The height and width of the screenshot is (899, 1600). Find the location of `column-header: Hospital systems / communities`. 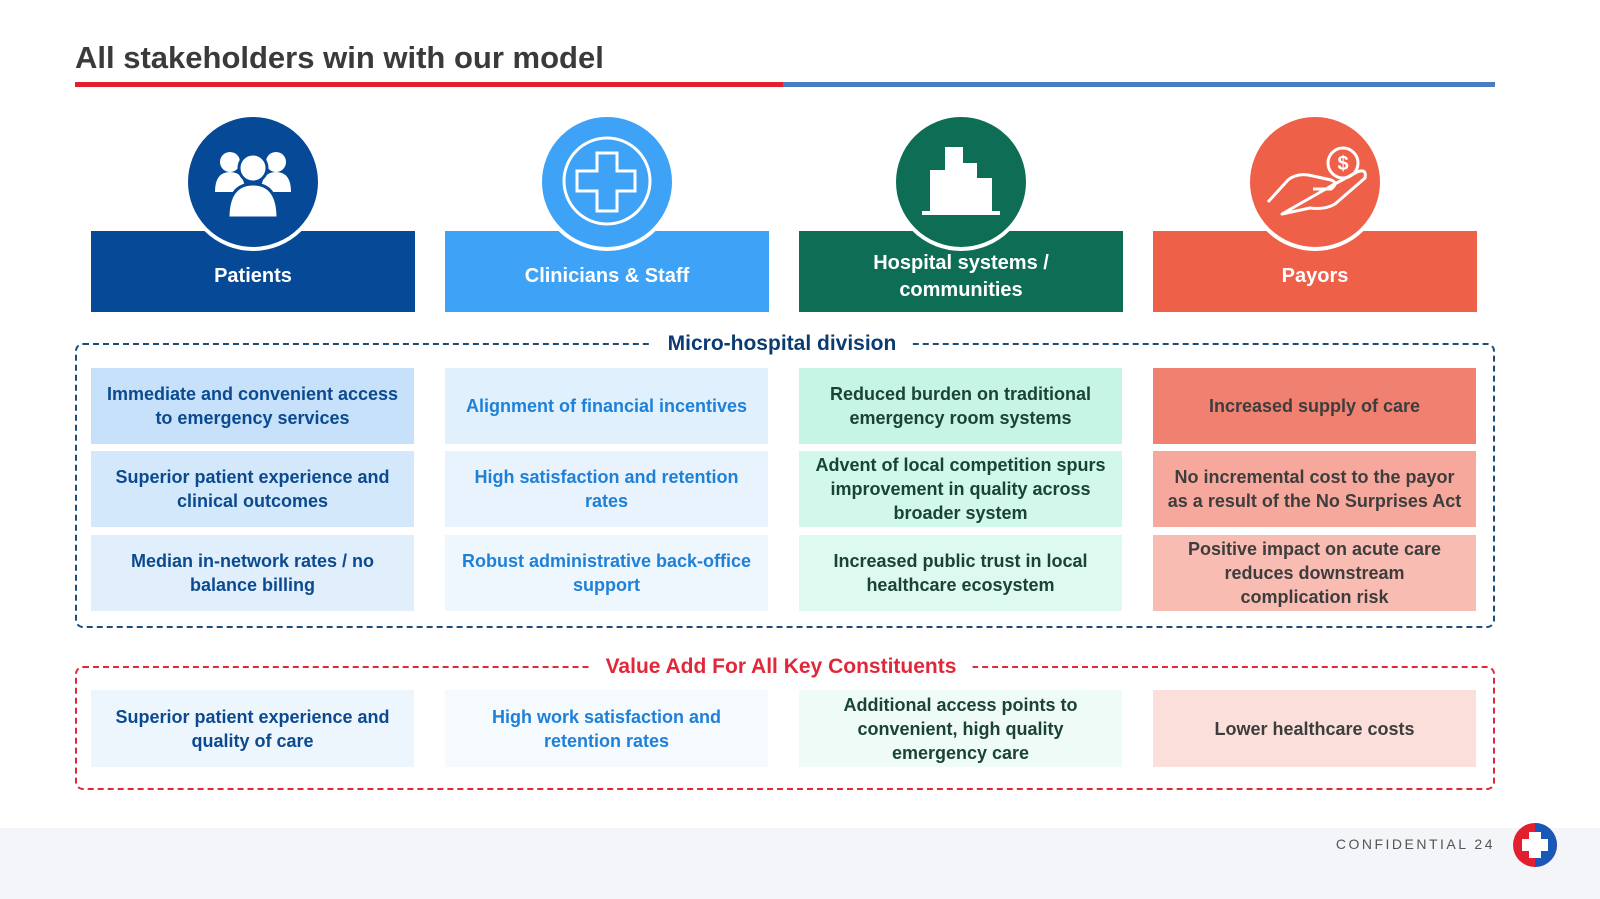

column-header: Hospital systems / communities is located at coordinates (961, 271).